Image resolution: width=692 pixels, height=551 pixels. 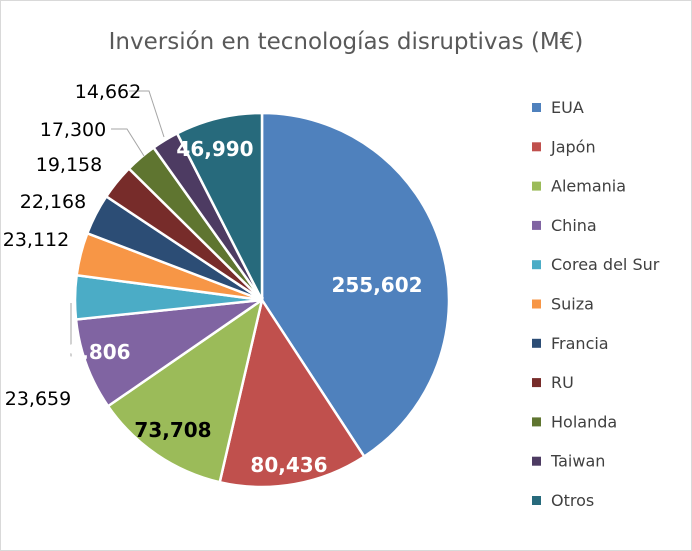 What do you see at coordinates (91, 352) in the screenshot?
I see `data-label: 49,806` at bounding box center [91, 352].